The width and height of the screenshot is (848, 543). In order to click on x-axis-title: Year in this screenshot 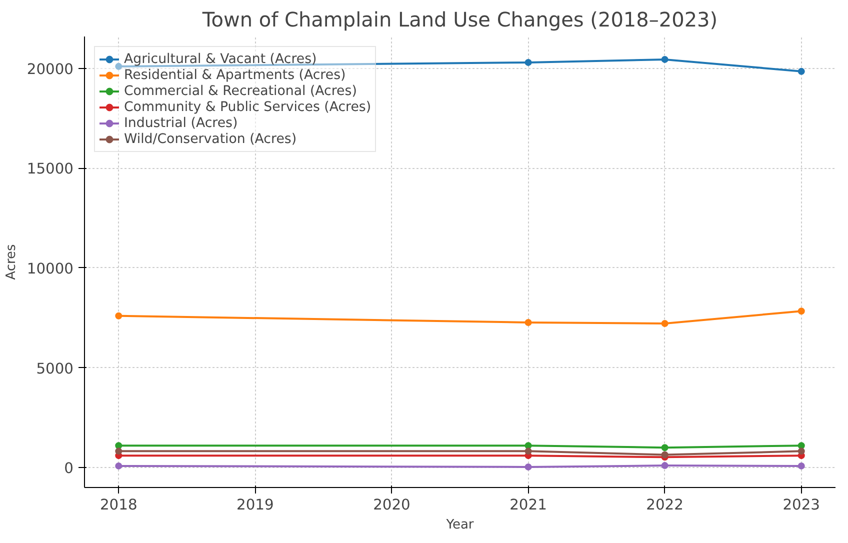, I will do `click(459, 525)`.